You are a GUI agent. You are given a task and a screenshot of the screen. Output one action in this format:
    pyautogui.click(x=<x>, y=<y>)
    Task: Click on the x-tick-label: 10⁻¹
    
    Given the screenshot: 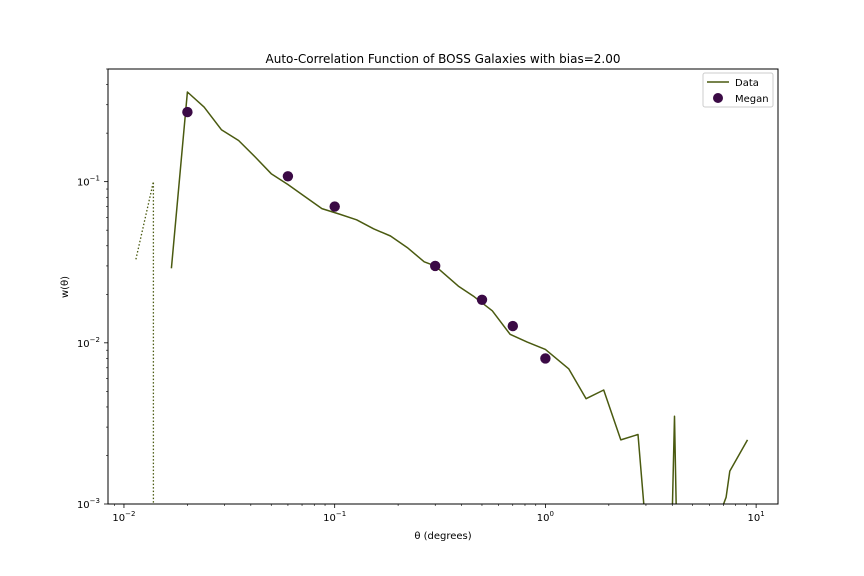 What is the action you would take?
    pyautogui.click(x=334, y=517)
    